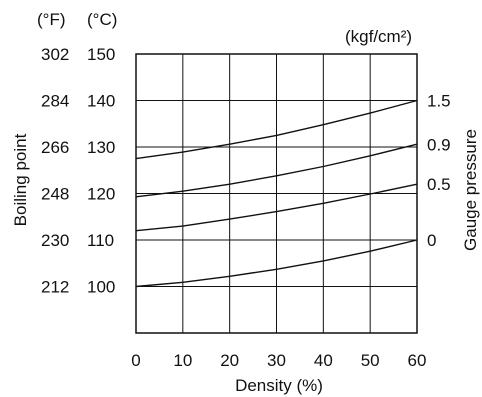 The image size is (482, 397). Describe the element at coordinates (51, 19) in the screenshot. I see `unit-fahrenheit: (°F)` at that location.